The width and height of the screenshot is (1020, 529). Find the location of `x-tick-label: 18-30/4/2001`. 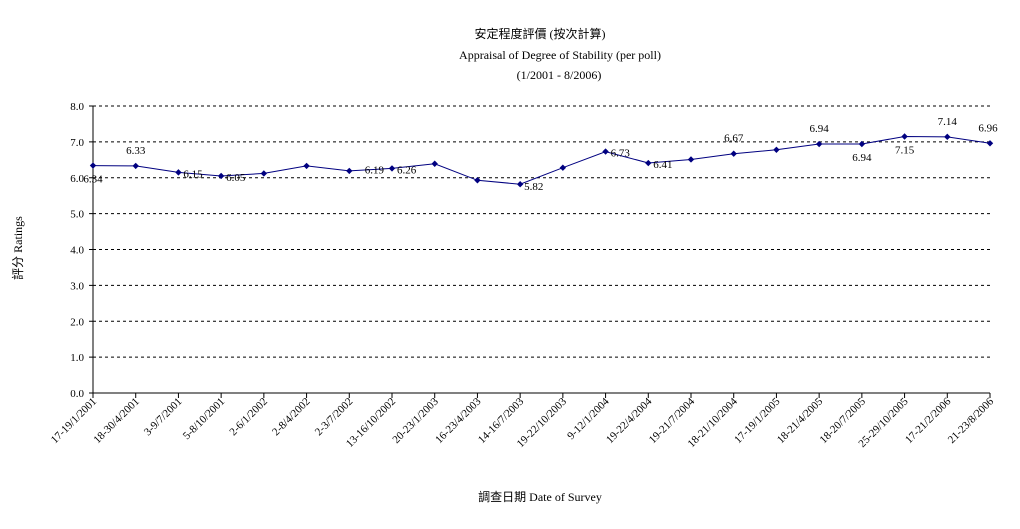

x-tick-label: 18-30/4/2001 is located at coordinates (116, 421).